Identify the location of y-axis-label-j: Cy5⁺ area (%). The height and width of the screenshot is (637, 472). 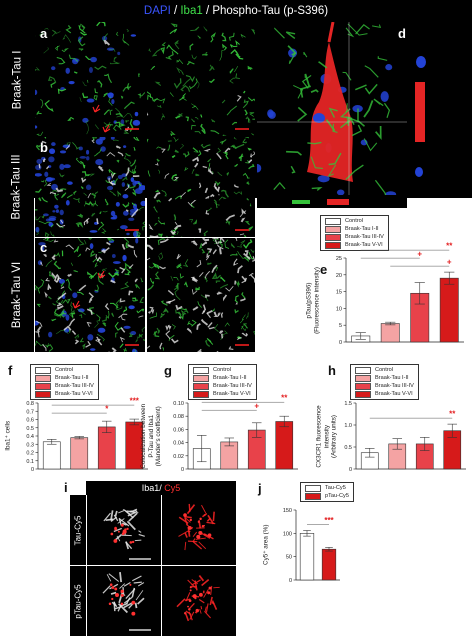
(267, 545).